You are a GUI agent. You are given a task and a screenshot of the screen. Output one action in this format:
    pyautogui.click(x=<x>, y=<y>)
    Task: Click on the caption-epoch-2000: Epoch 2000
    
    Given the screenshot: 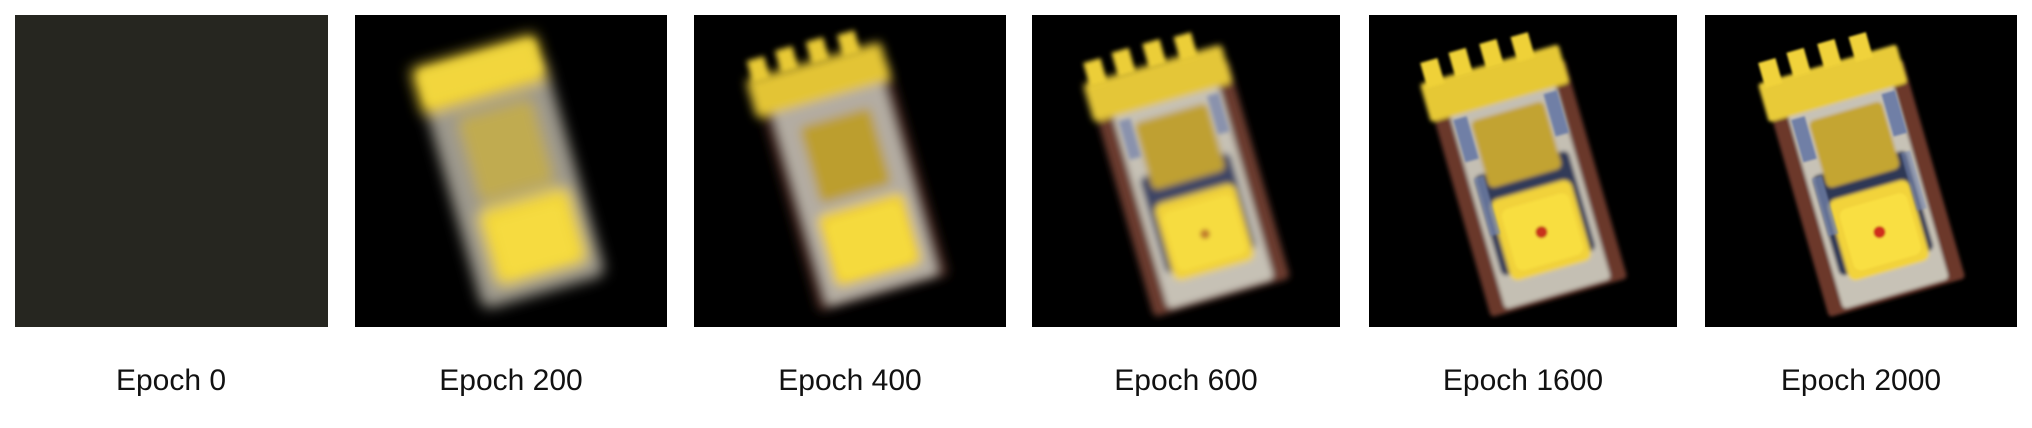 What is the action you would take?
    pyautogui.click(x=1861, y=380)
    